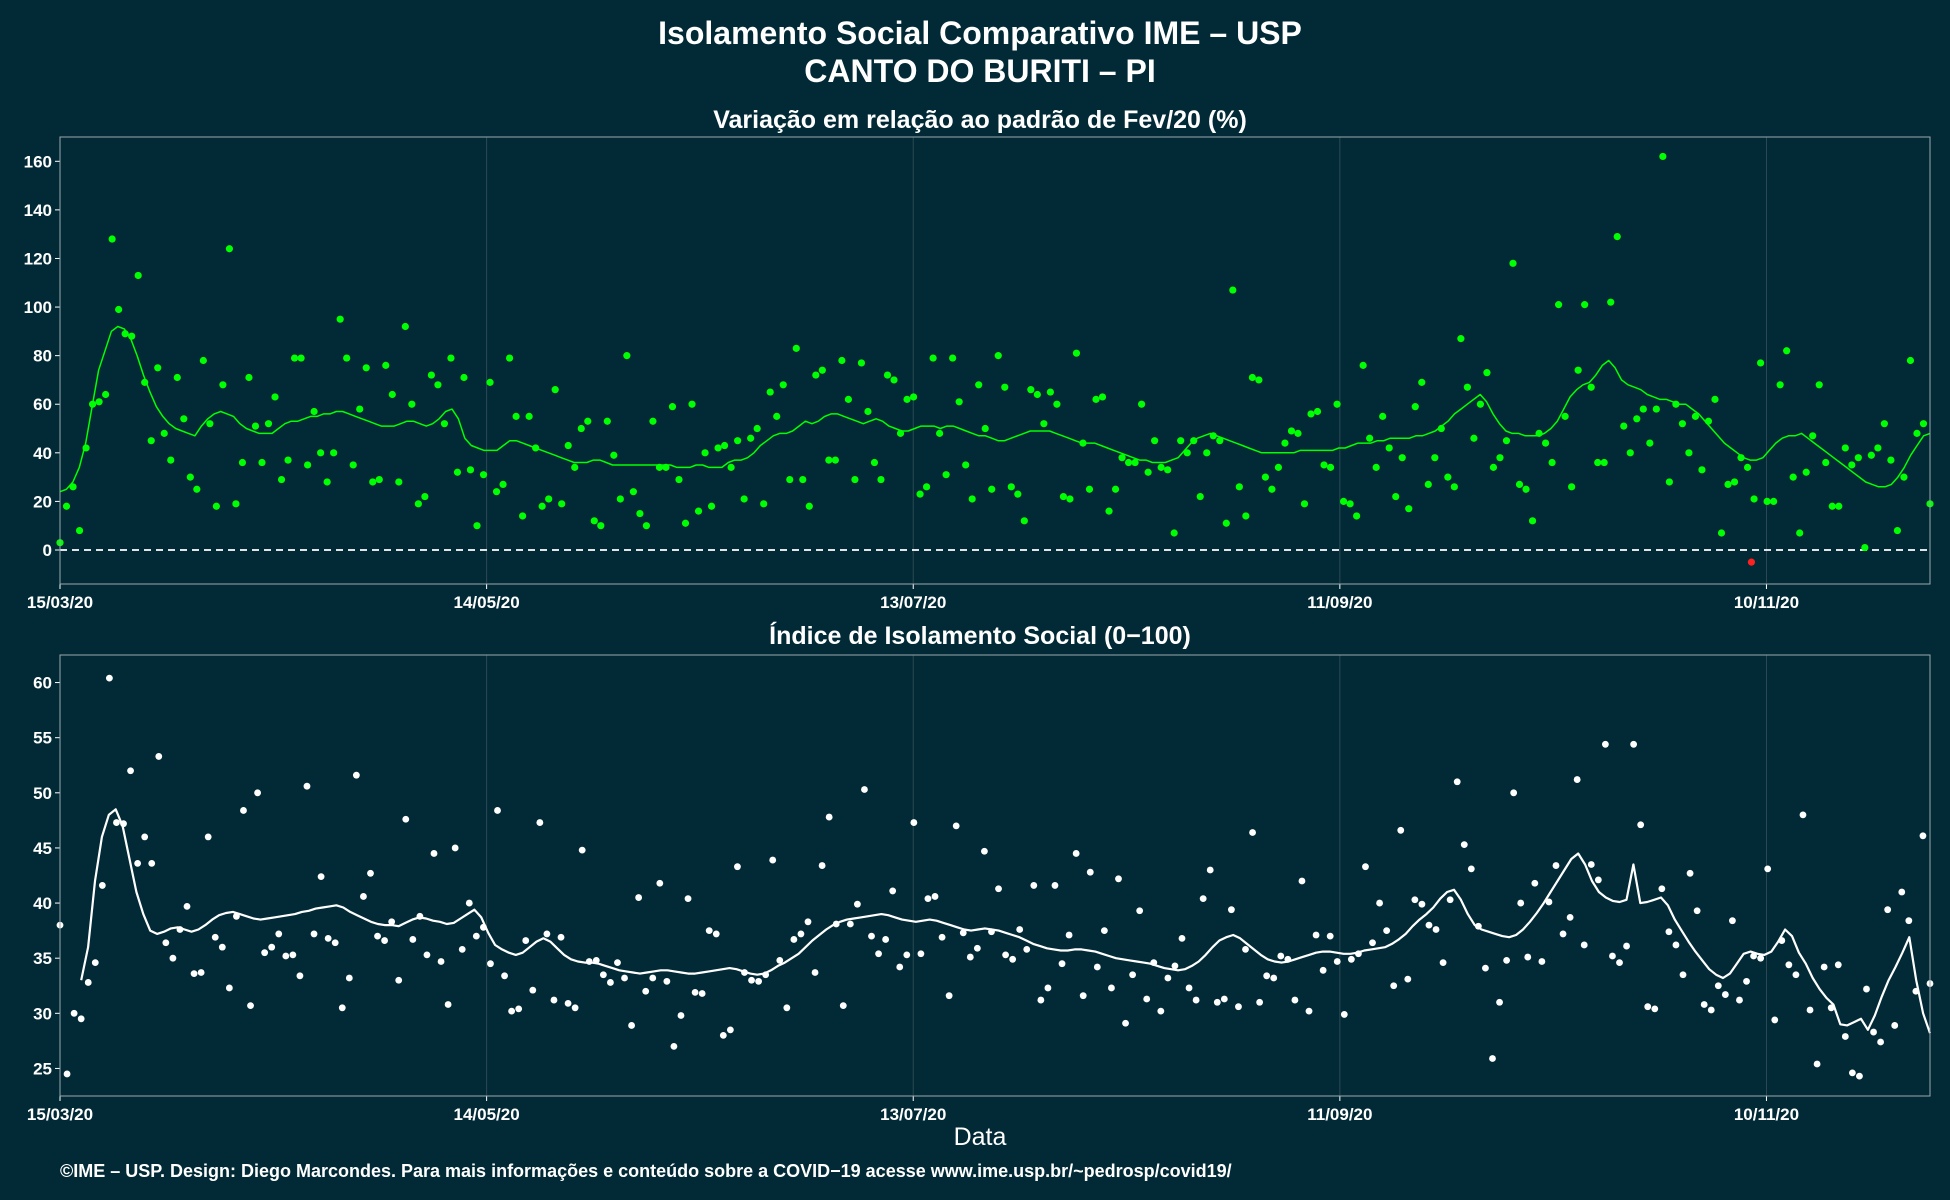 The height and width of the screenshot is (1200, 1950). What do you see at coordinates (38, 307) in the screenshot?
I see `p1-y-tick-label: 100` at bounding box center [38, 307].